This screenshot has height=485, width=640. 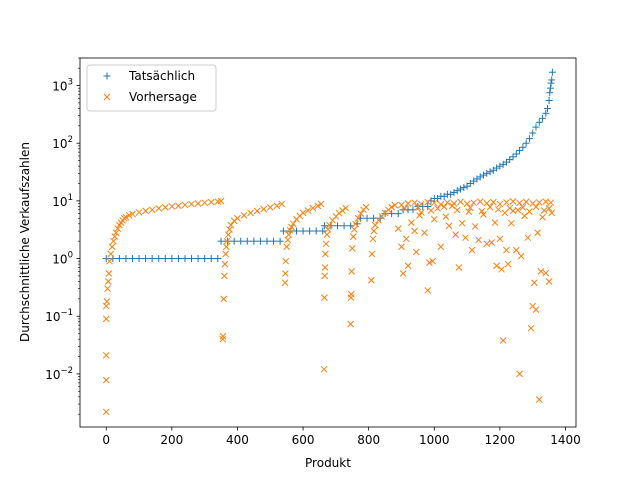 What do you see at coordinates (59, 374) in the screenshot?
I see `y-tick-label: 10⁻²` at bounding box center [59, 374].